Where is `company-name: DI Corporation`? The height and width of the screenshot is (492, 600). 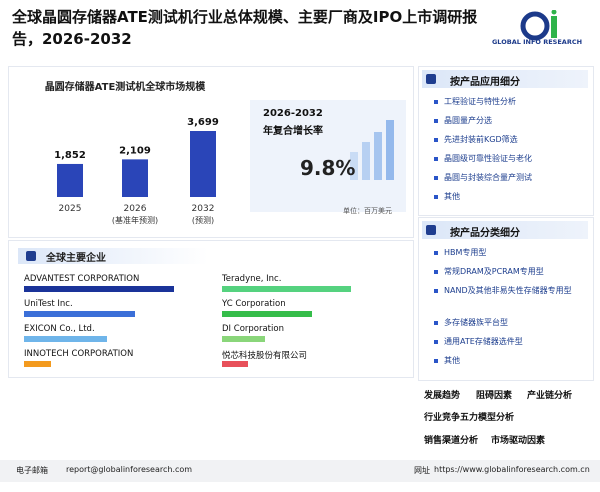 company-name: DI Corporation is located at coordinates (253, 329).